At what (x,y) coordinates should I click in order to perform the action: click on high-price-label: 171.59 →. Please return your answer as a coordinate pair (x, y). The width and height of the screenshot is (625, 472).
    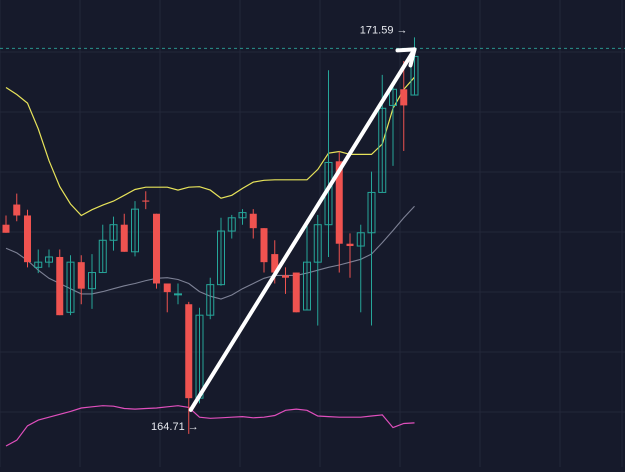
    Looking at the image, I should click on (384, 30).